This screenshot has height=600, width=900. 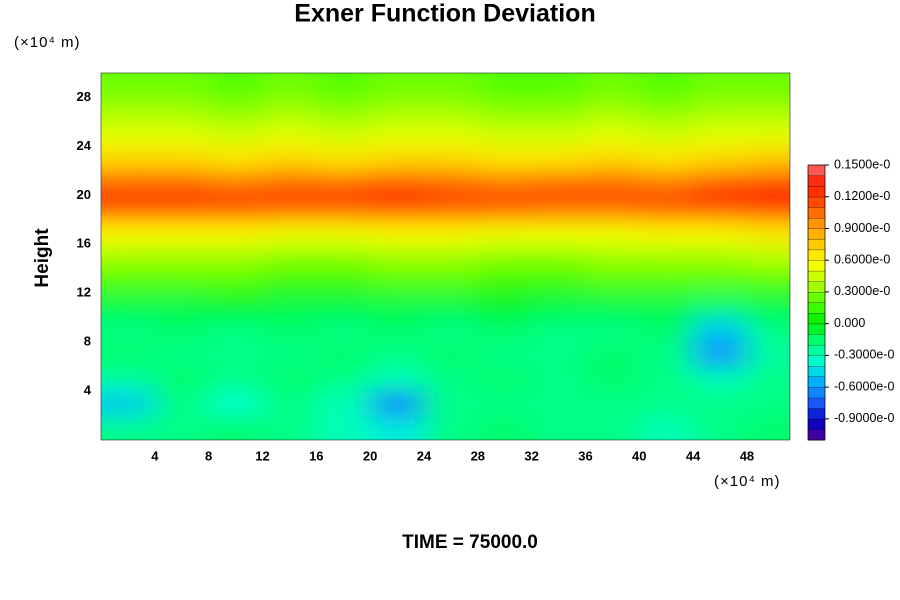 What do you see at coordinates (88, 390) in the screenshot?
I see `y-tick-label: 4` at bounding box center [88, 390].